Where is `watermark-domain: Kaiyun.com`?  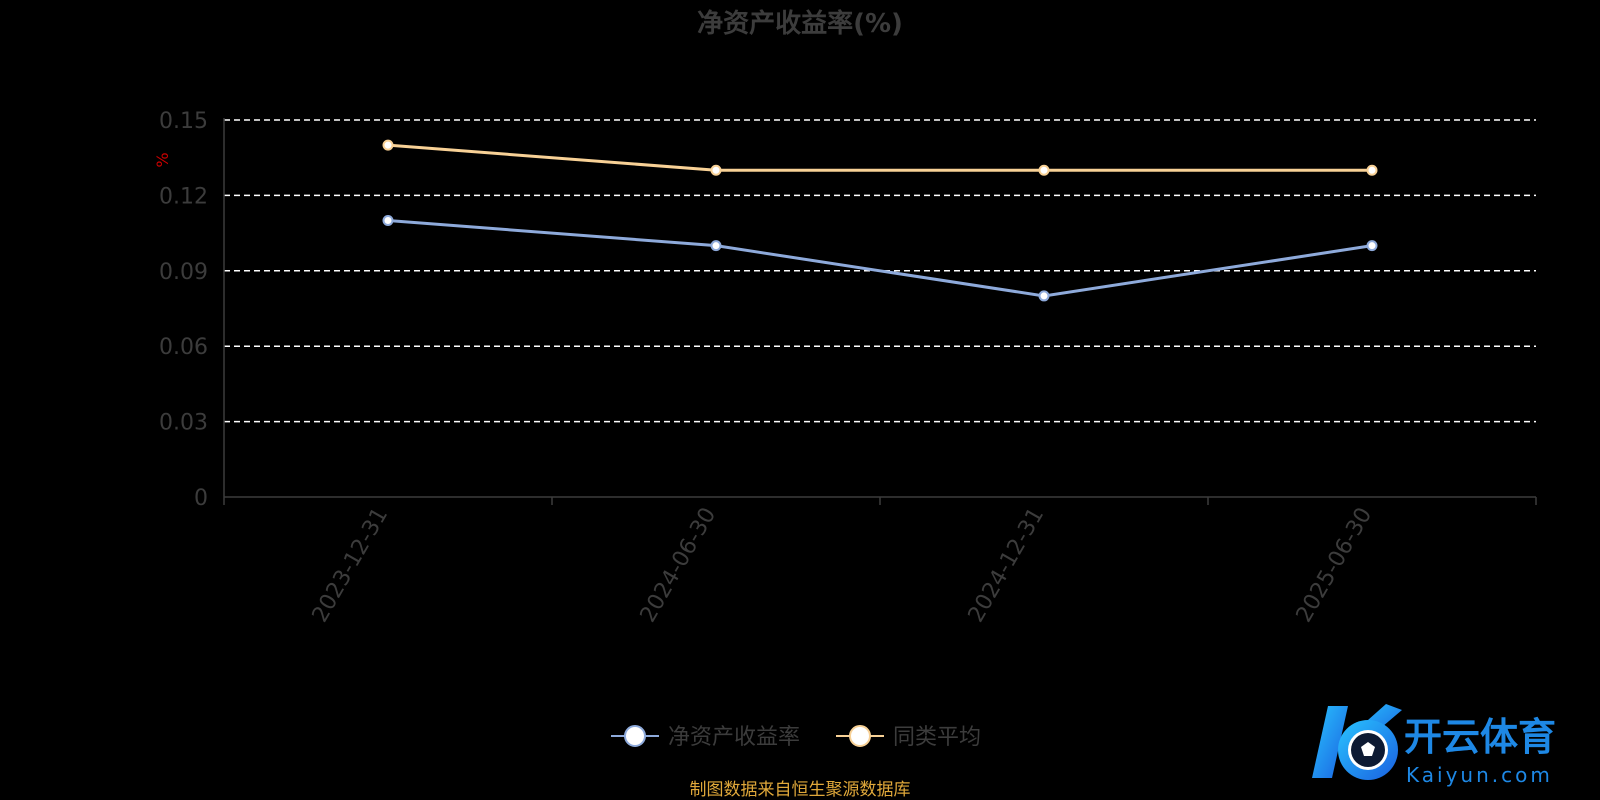 watermark-domain: Kaiyun.com is located at coordinates (1479, 775).